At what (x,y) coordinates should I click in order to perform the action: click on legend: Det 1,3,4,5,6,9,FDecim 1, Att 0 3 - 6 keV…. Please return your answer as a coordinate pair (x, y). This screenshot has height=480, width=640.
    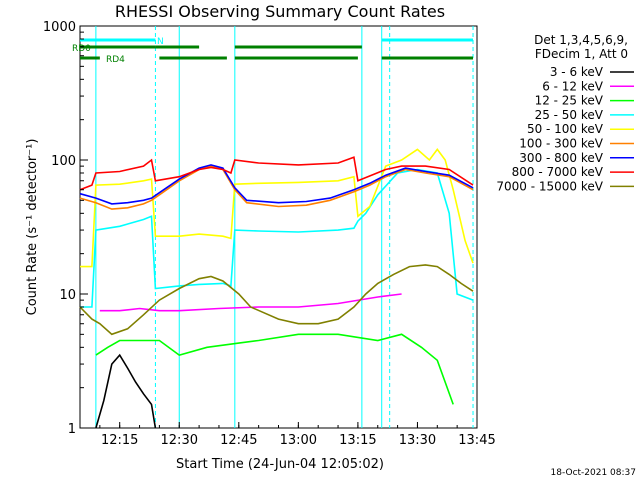
    Looking at the image, I should click on (565, 113).